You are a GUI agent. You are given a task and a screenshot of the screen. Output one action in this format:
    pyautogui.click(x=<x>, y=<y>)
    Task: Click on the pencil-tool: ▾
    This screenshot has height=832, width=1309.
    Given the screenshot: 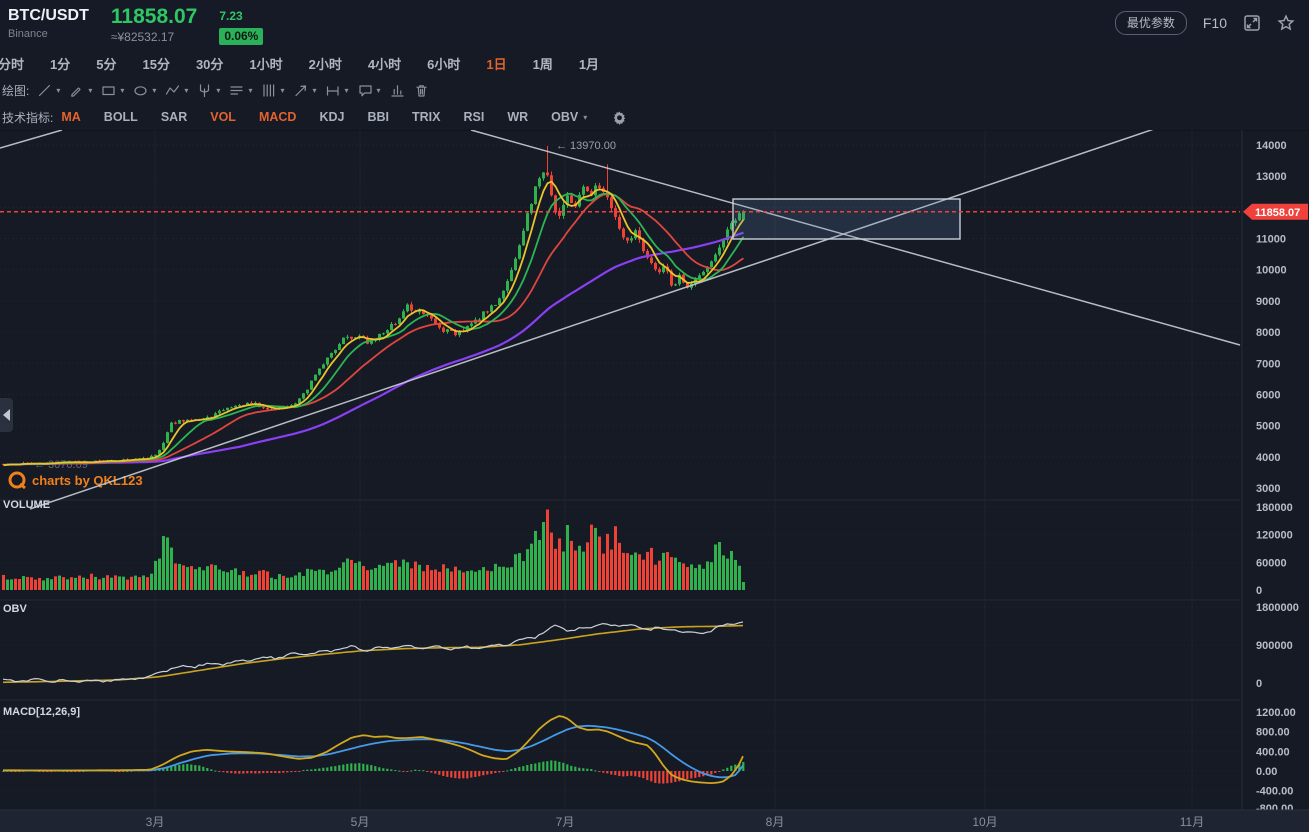 What is the action you would take?
    pyautogui.click(x=80, y=90)
    